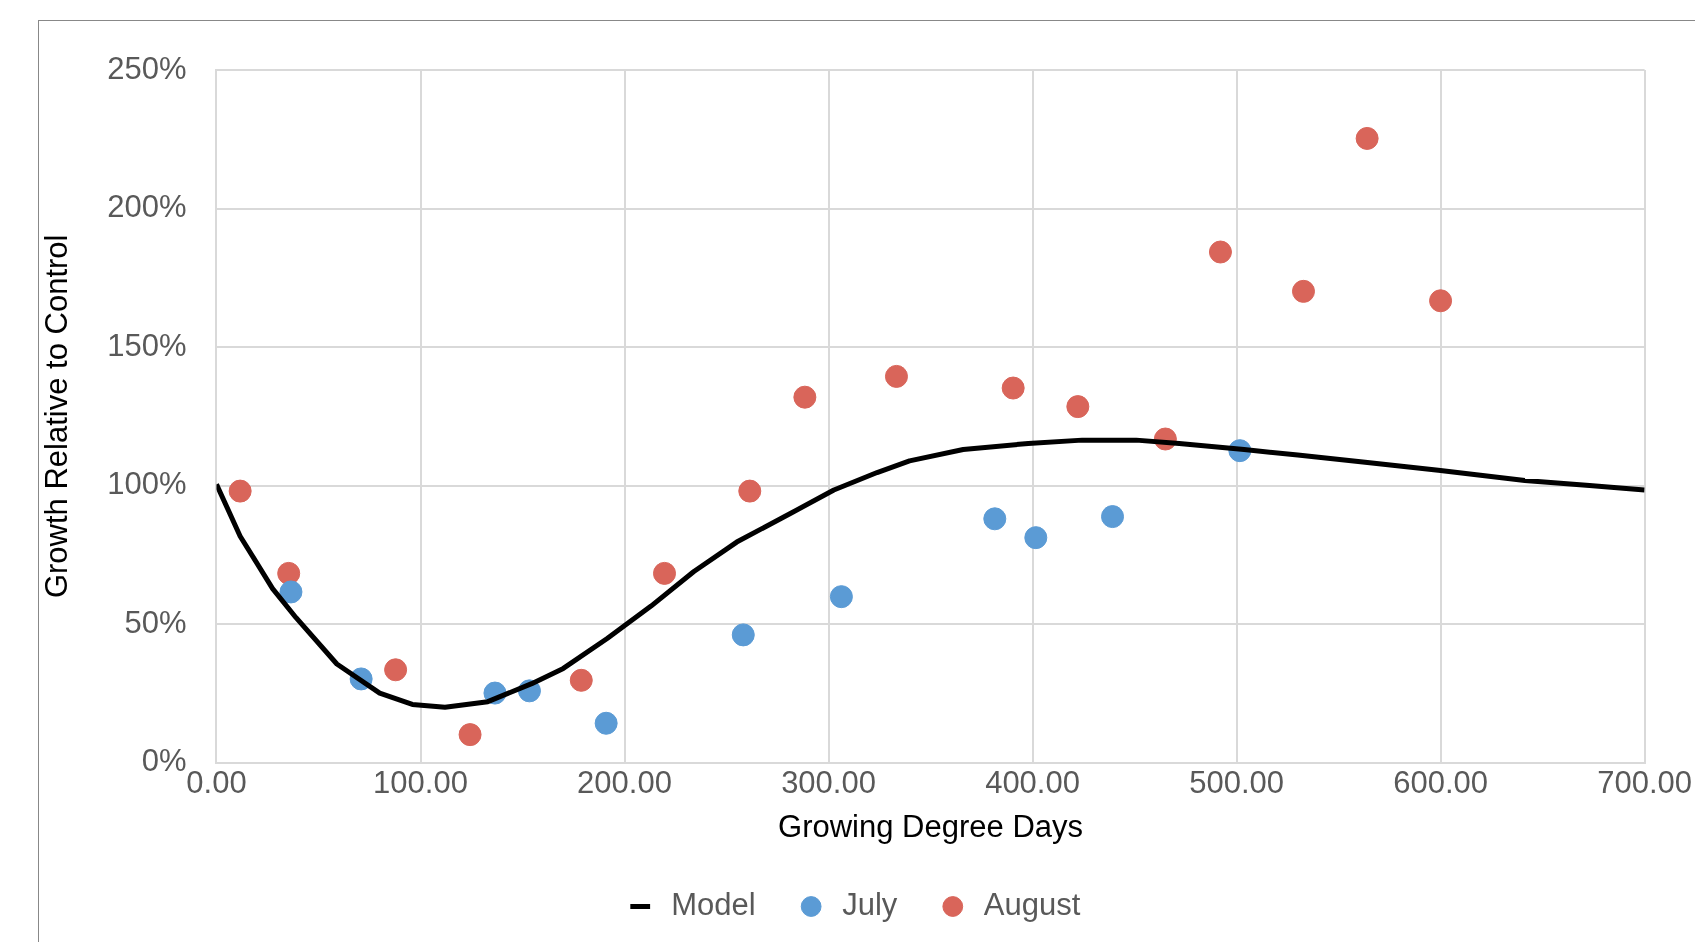 The height and width of the screenshot is (942, 1695). I want to click on y-tick-label: 100%, so click(147, 484).